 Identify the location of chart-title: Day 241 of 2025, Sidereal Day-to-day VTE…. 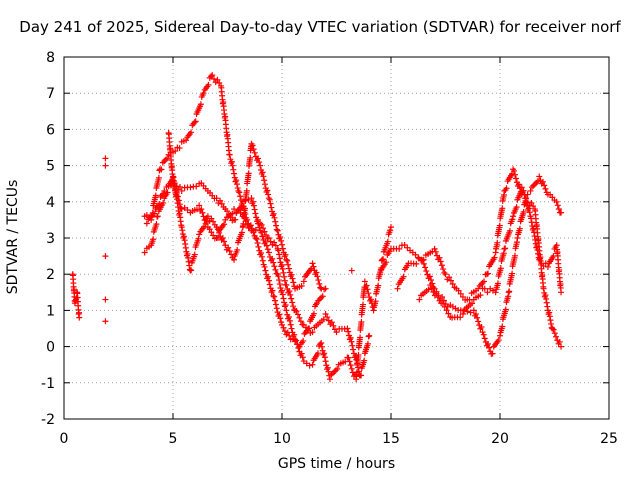
(320, 27).